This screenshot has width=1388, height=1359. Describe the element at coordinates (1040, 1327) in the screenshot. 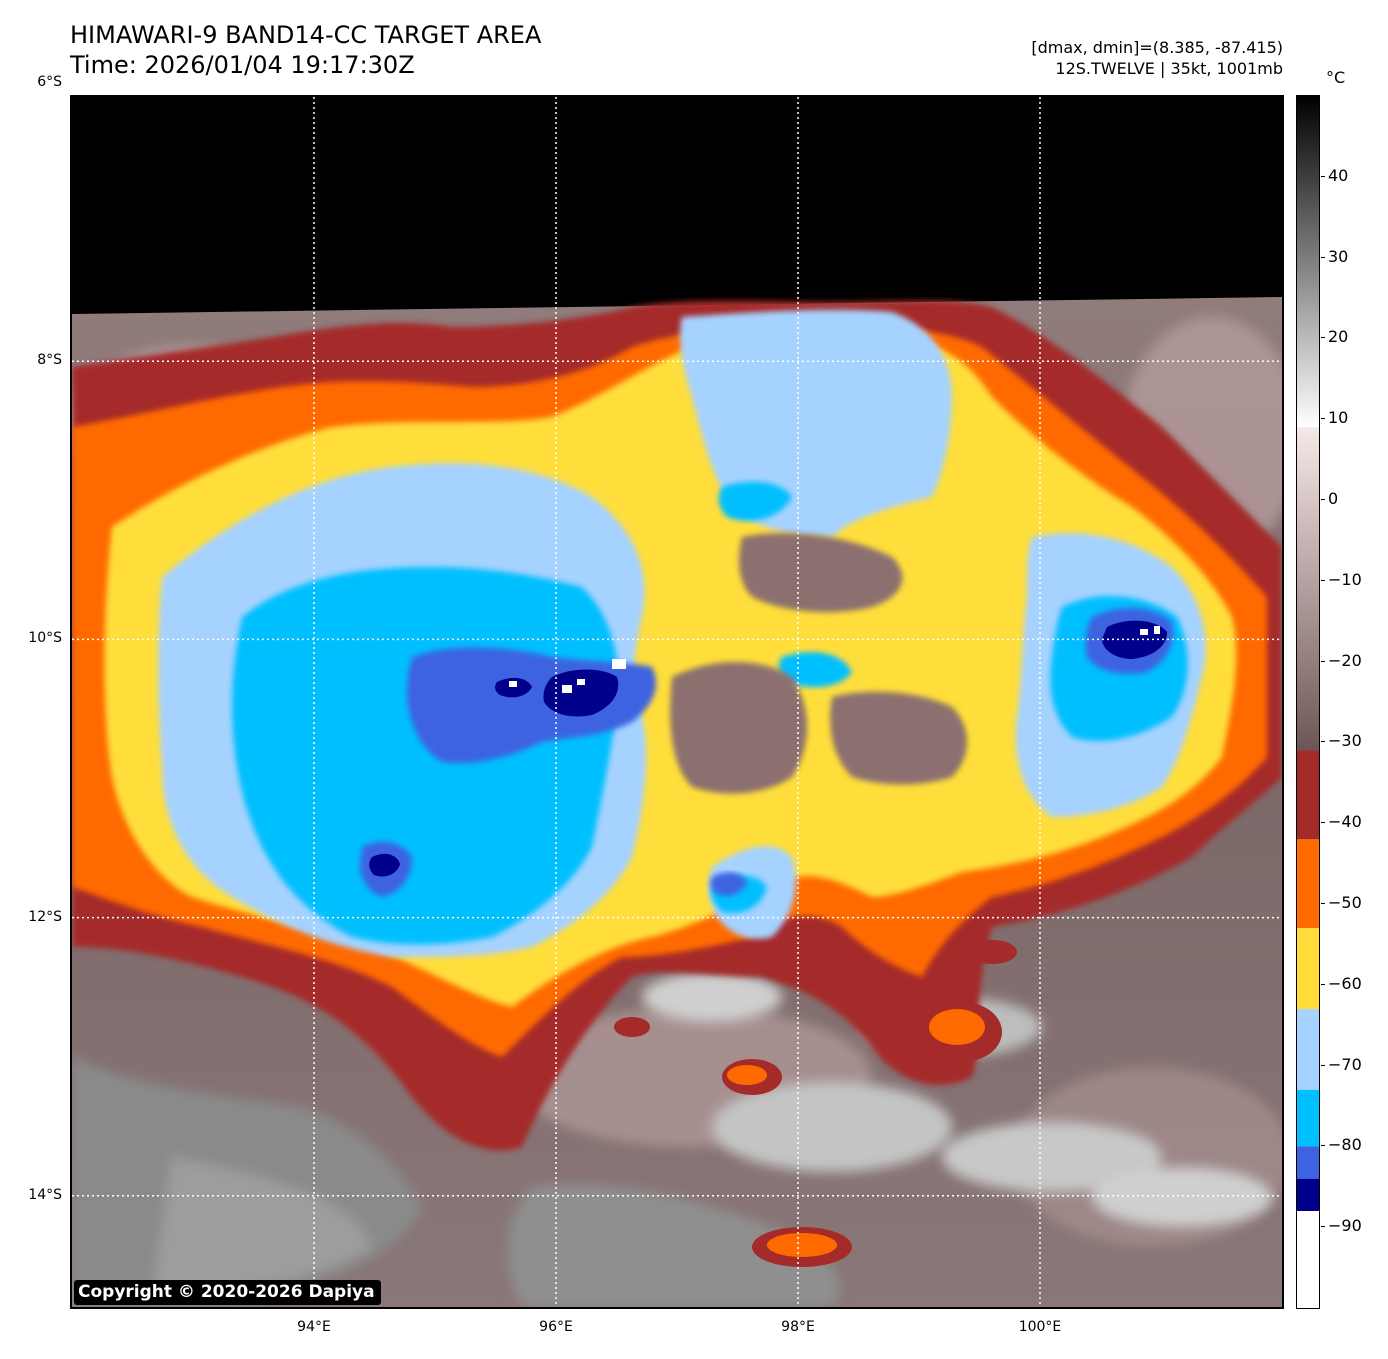

I see `lon-label: 100°E` at that location.